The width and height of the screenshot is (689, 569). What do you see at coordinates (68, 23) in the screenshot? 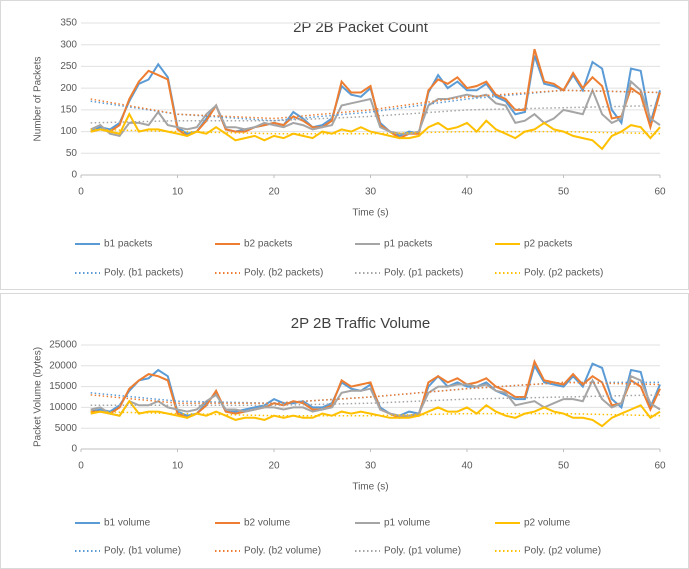
I see `y-tick-label: 350` at bounding box center [68, 23].